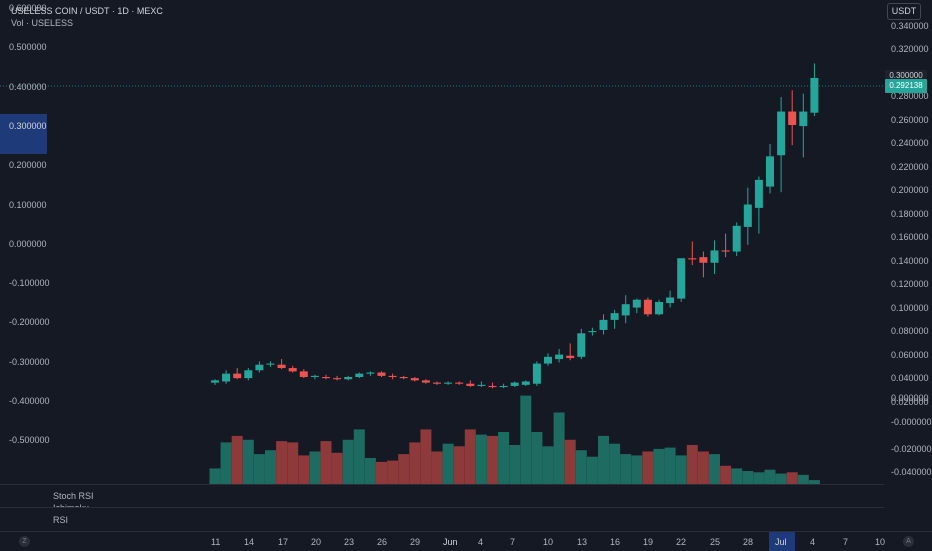 The height and width of the screenshot is (551, 932). Describe the element at coordinates (382, 542) in the screenshot. I see `time-axis-tick: 26` at that location.